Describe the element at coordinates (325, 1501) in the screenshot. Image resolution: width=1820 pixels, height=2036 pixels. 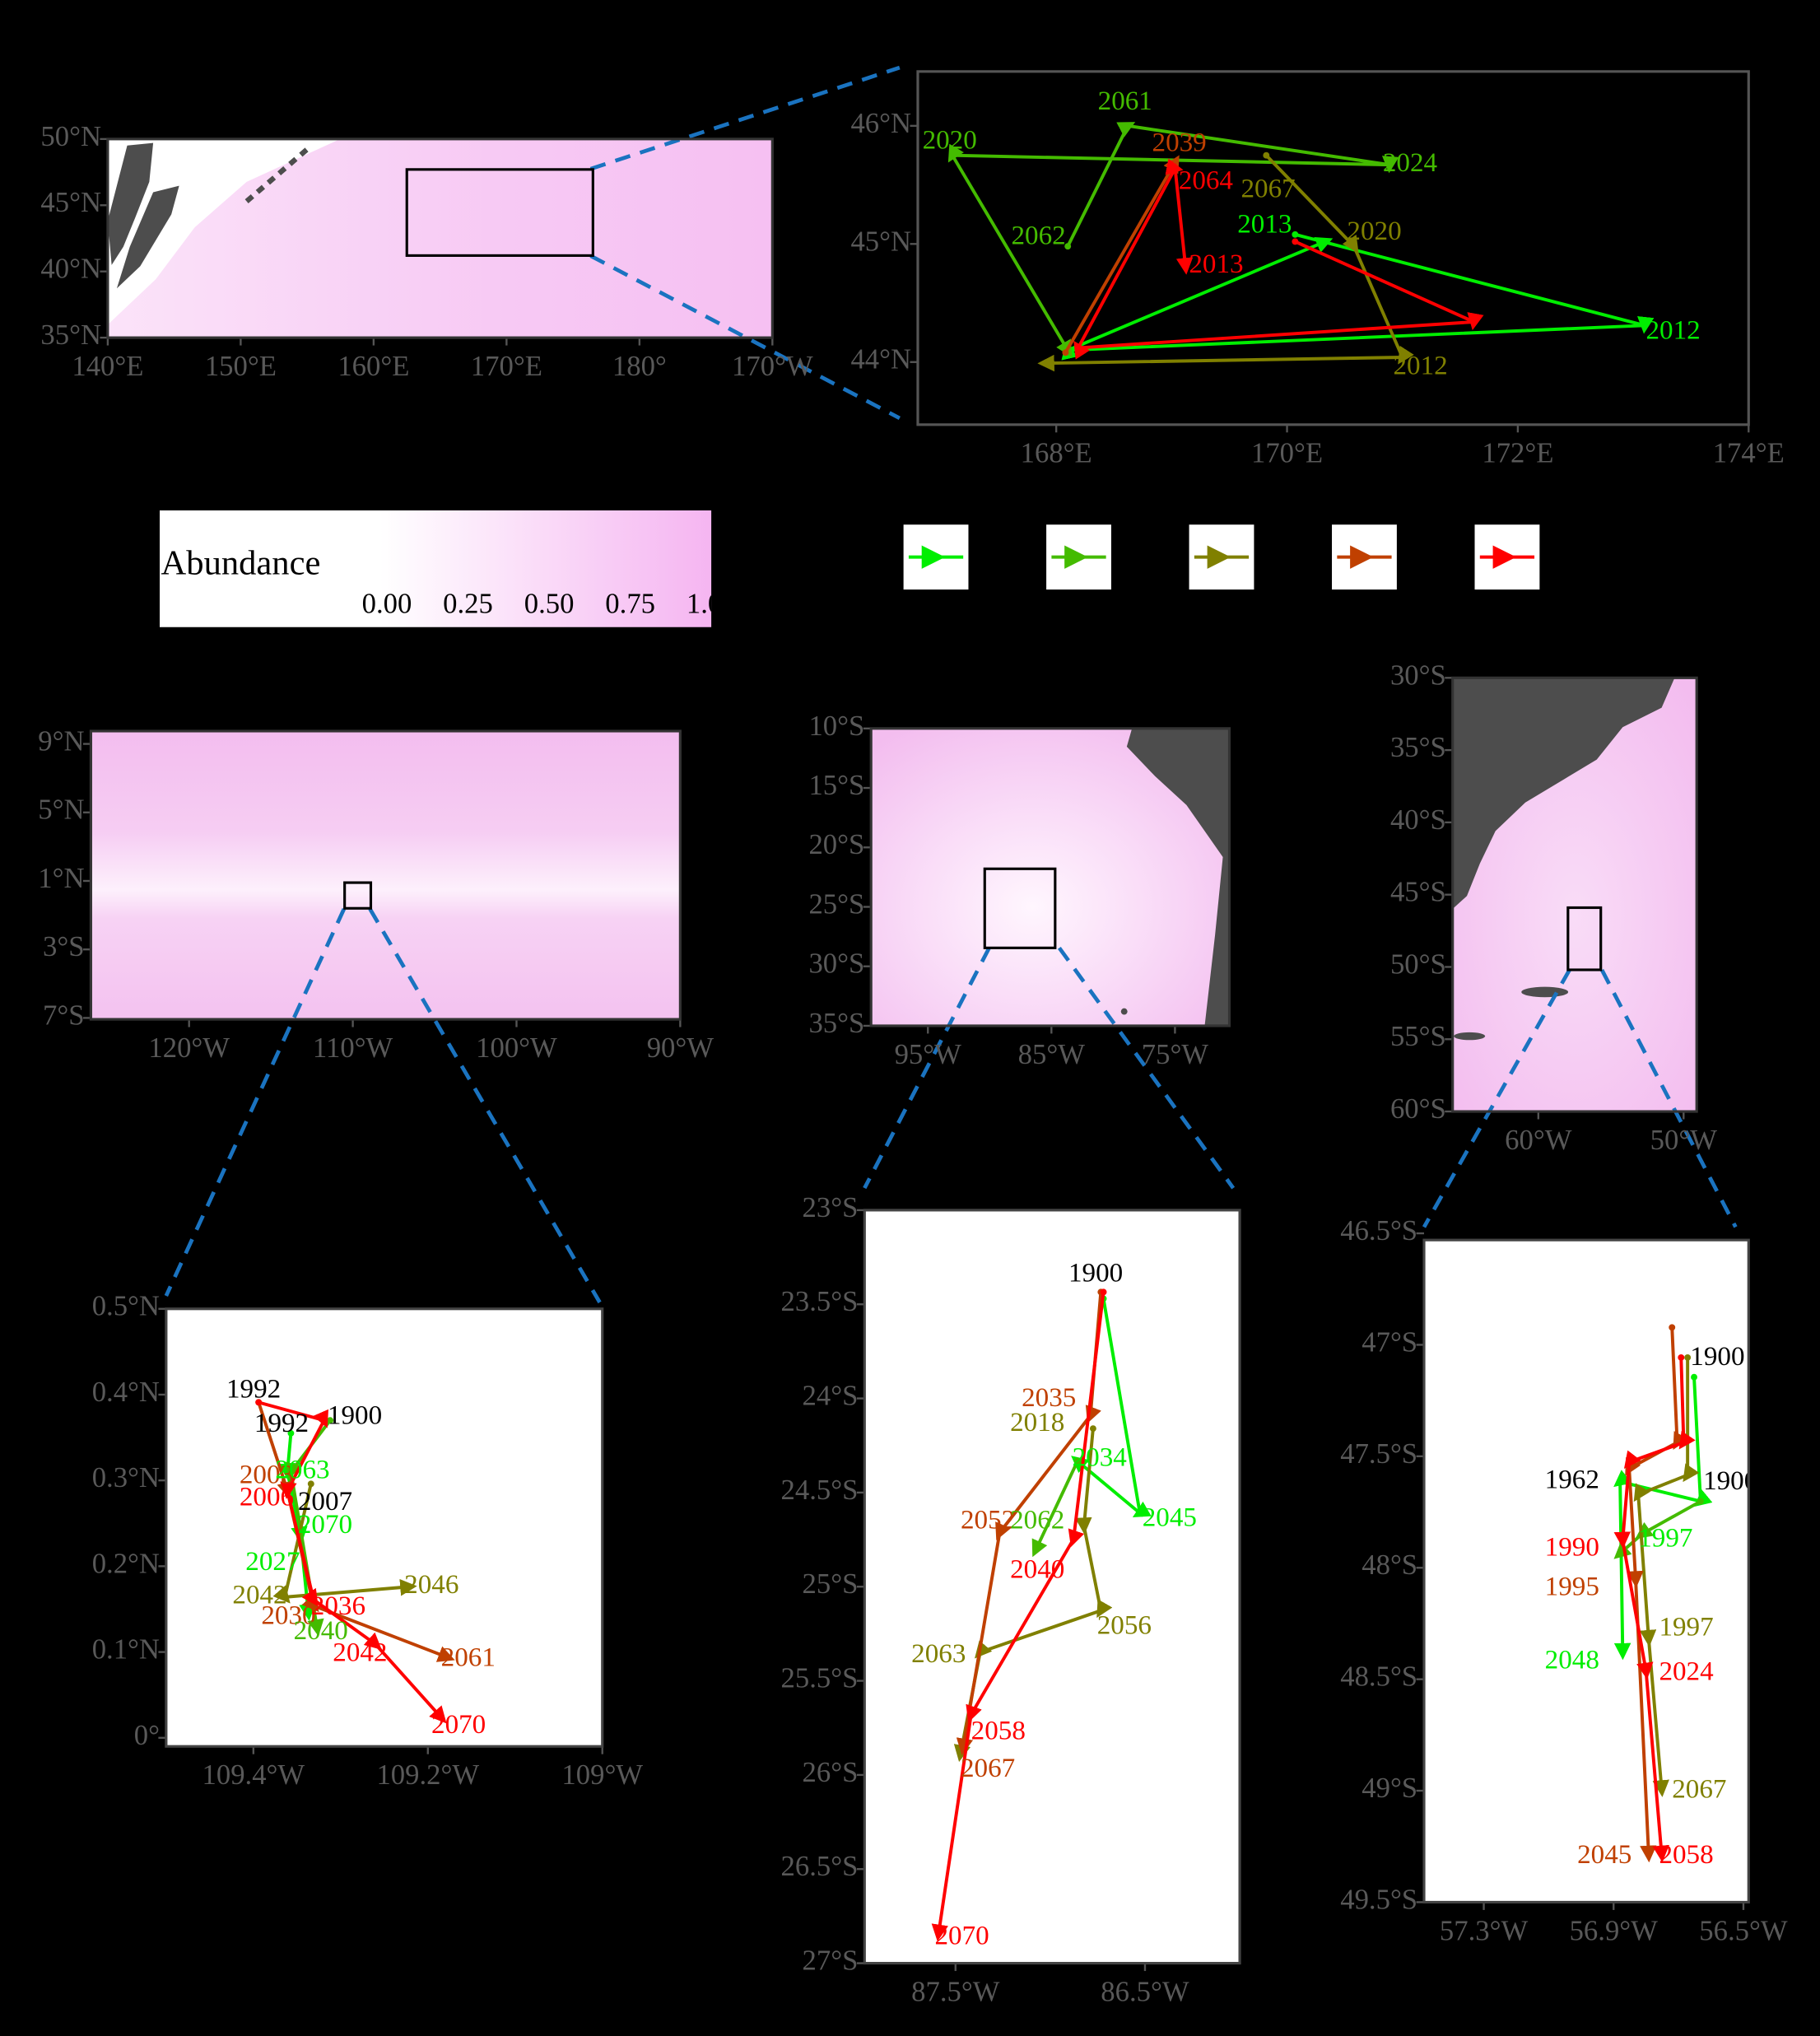
I see `year-label: 2007` at that location.